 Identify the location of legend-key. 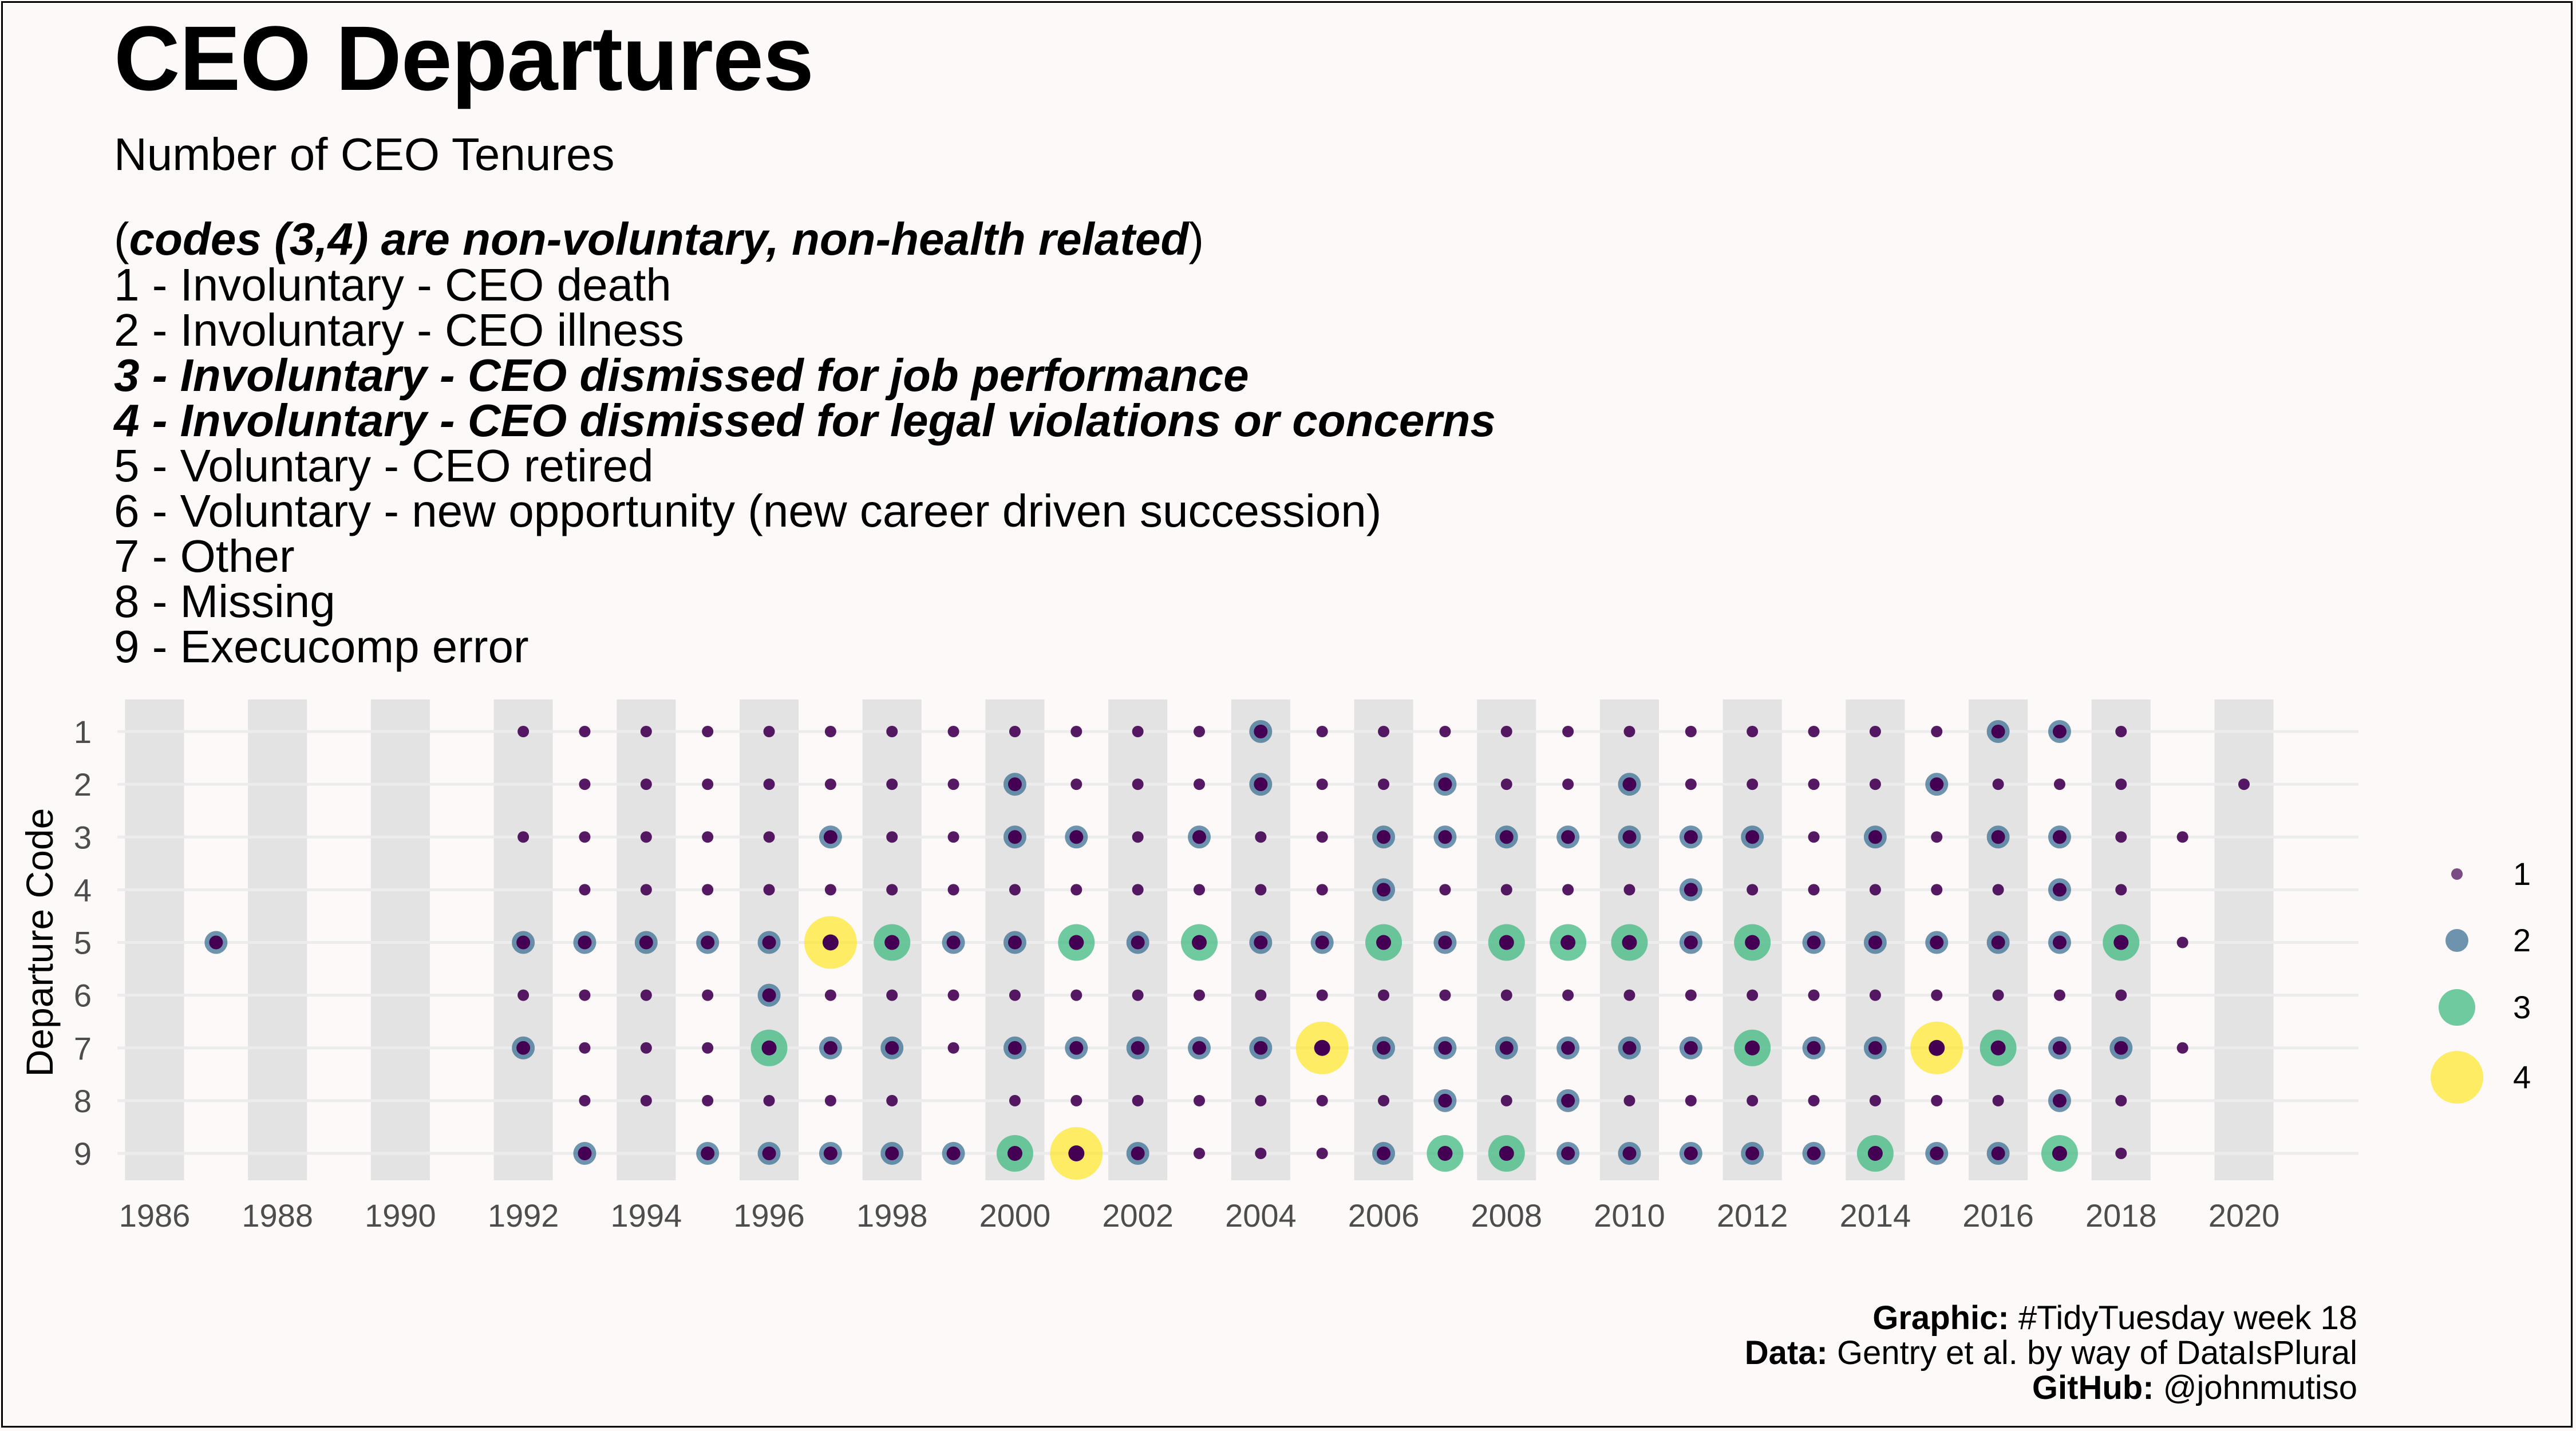
(2457, 1007).